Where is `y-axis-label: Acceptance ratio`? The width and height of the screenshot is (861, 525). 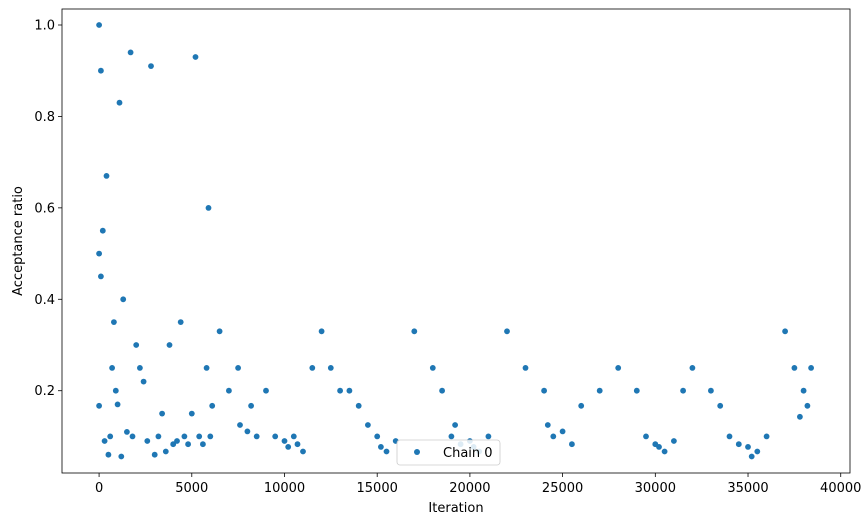 y-axis-label: Acceptance ratio is located at coordinates (18, 241).